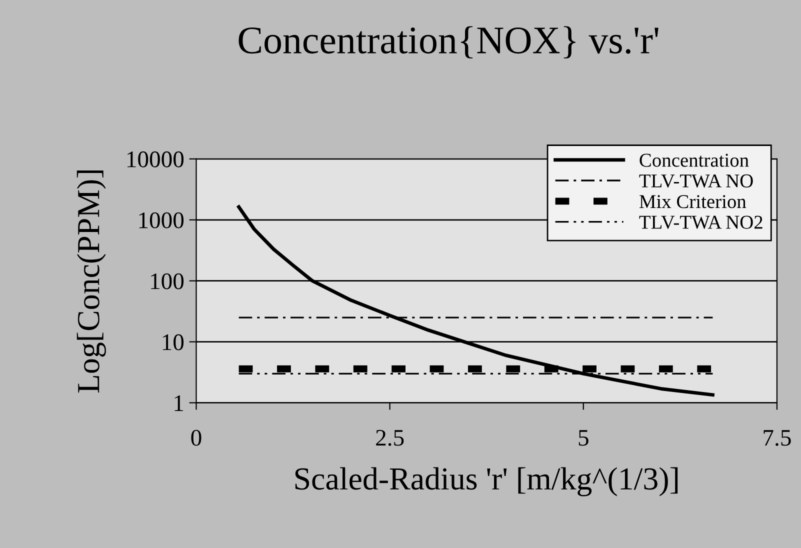 The image size is (801, 548). Describe the element at coordinates (696, 181) in the screenshot. I see `legend-label: TLV-TWA NO` at that location.